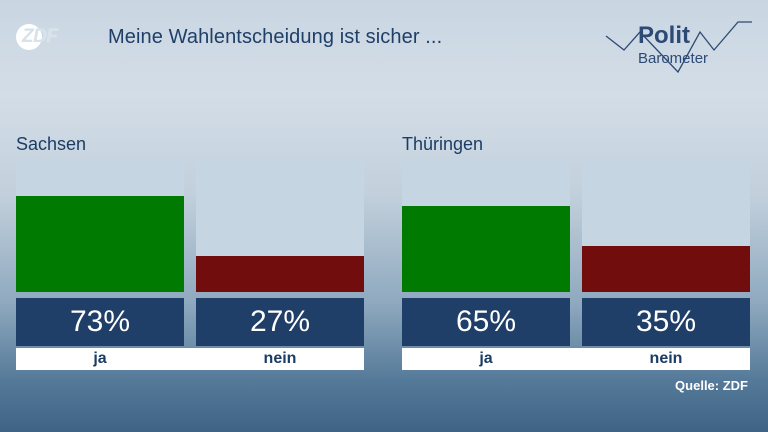 The width and height of the screenshot is (768, 432). Describe the element at coordinates (486, 322) in the screenshot. I see `value-label-thueringen-ja: 65%` at that location.